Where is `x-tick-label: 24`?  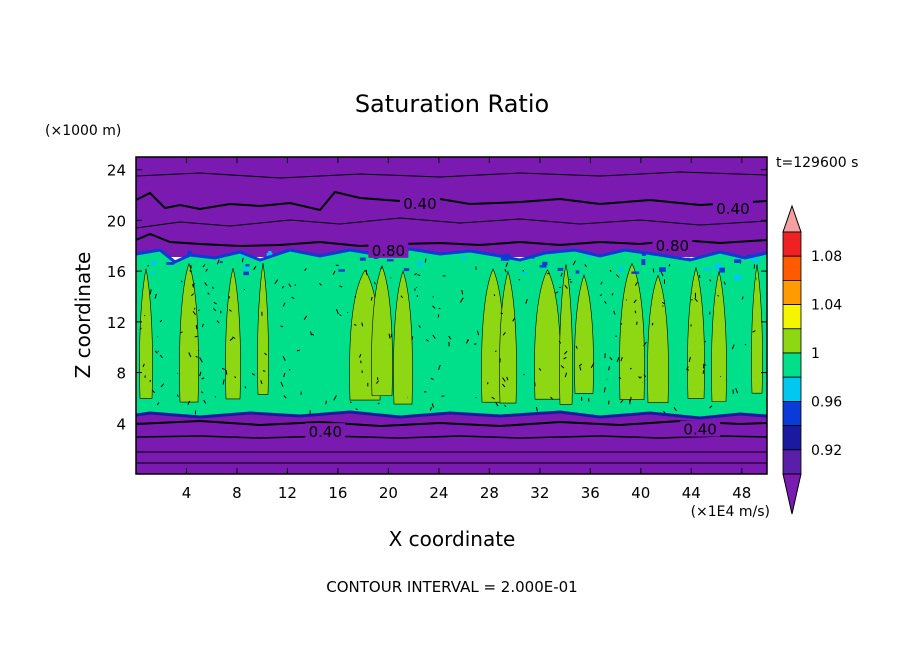
x-tick-label: 24 is located at coordinates (438, 493).